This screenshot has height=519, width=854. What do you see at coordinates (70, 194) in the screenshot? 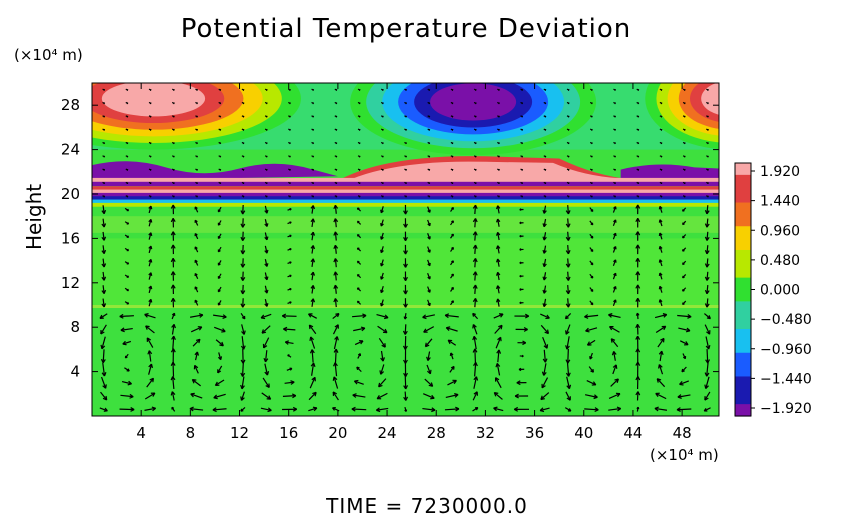
I see `y-tick-label: 20` at bounding box center [70, 194].